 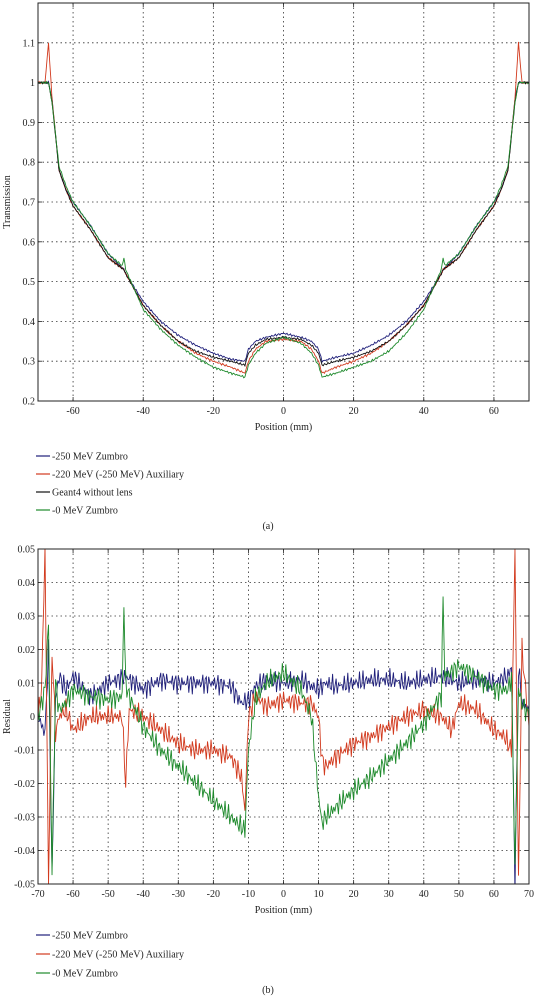 I want to click on x-tick-label: -10, so click(x=248, y=894).